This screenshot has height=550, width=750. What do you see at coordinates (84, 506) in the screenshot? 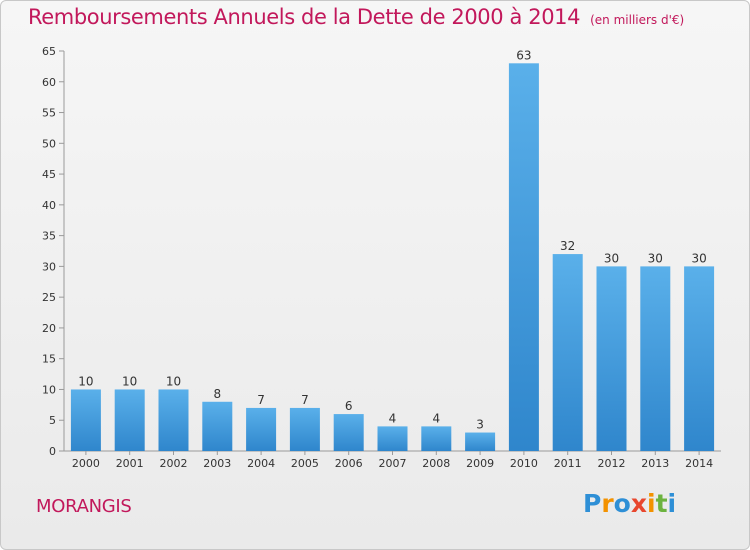
I see `commune-name: MORANGIS` at bounding box center [84, 506].